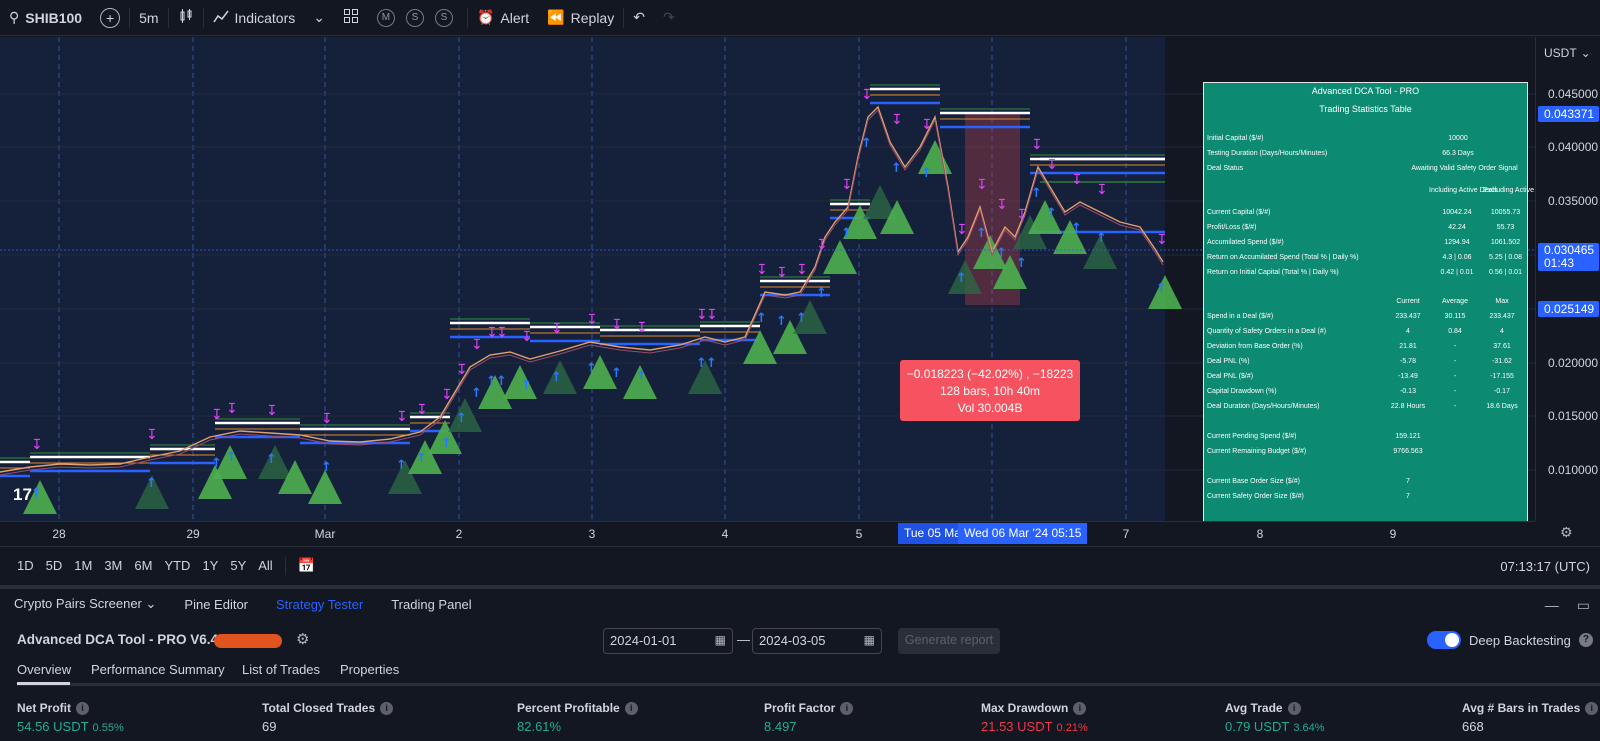 The width and height of the screenshot is (1600, 741). I want to click on strategy-settings-icon: ⚙, so click(303, 639).